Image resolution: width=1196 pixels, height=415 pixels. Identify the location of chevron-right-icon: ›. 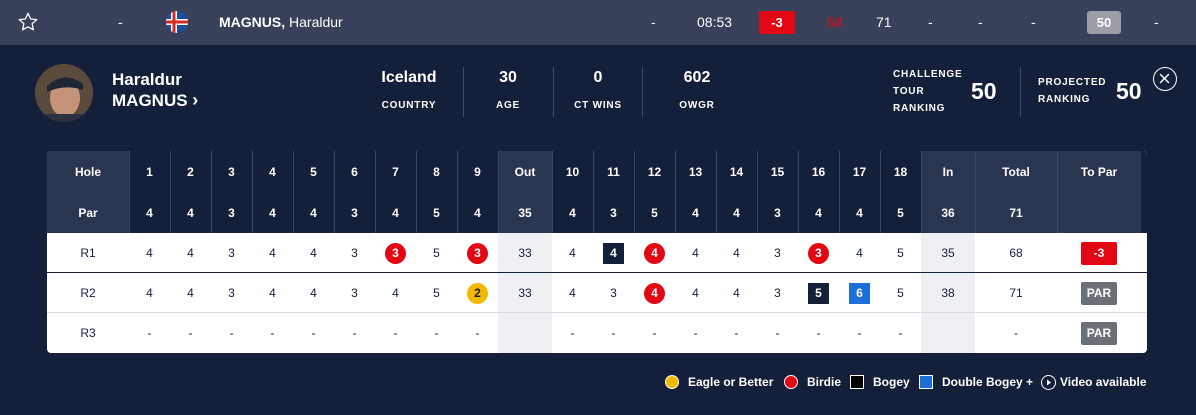
(195, 100).